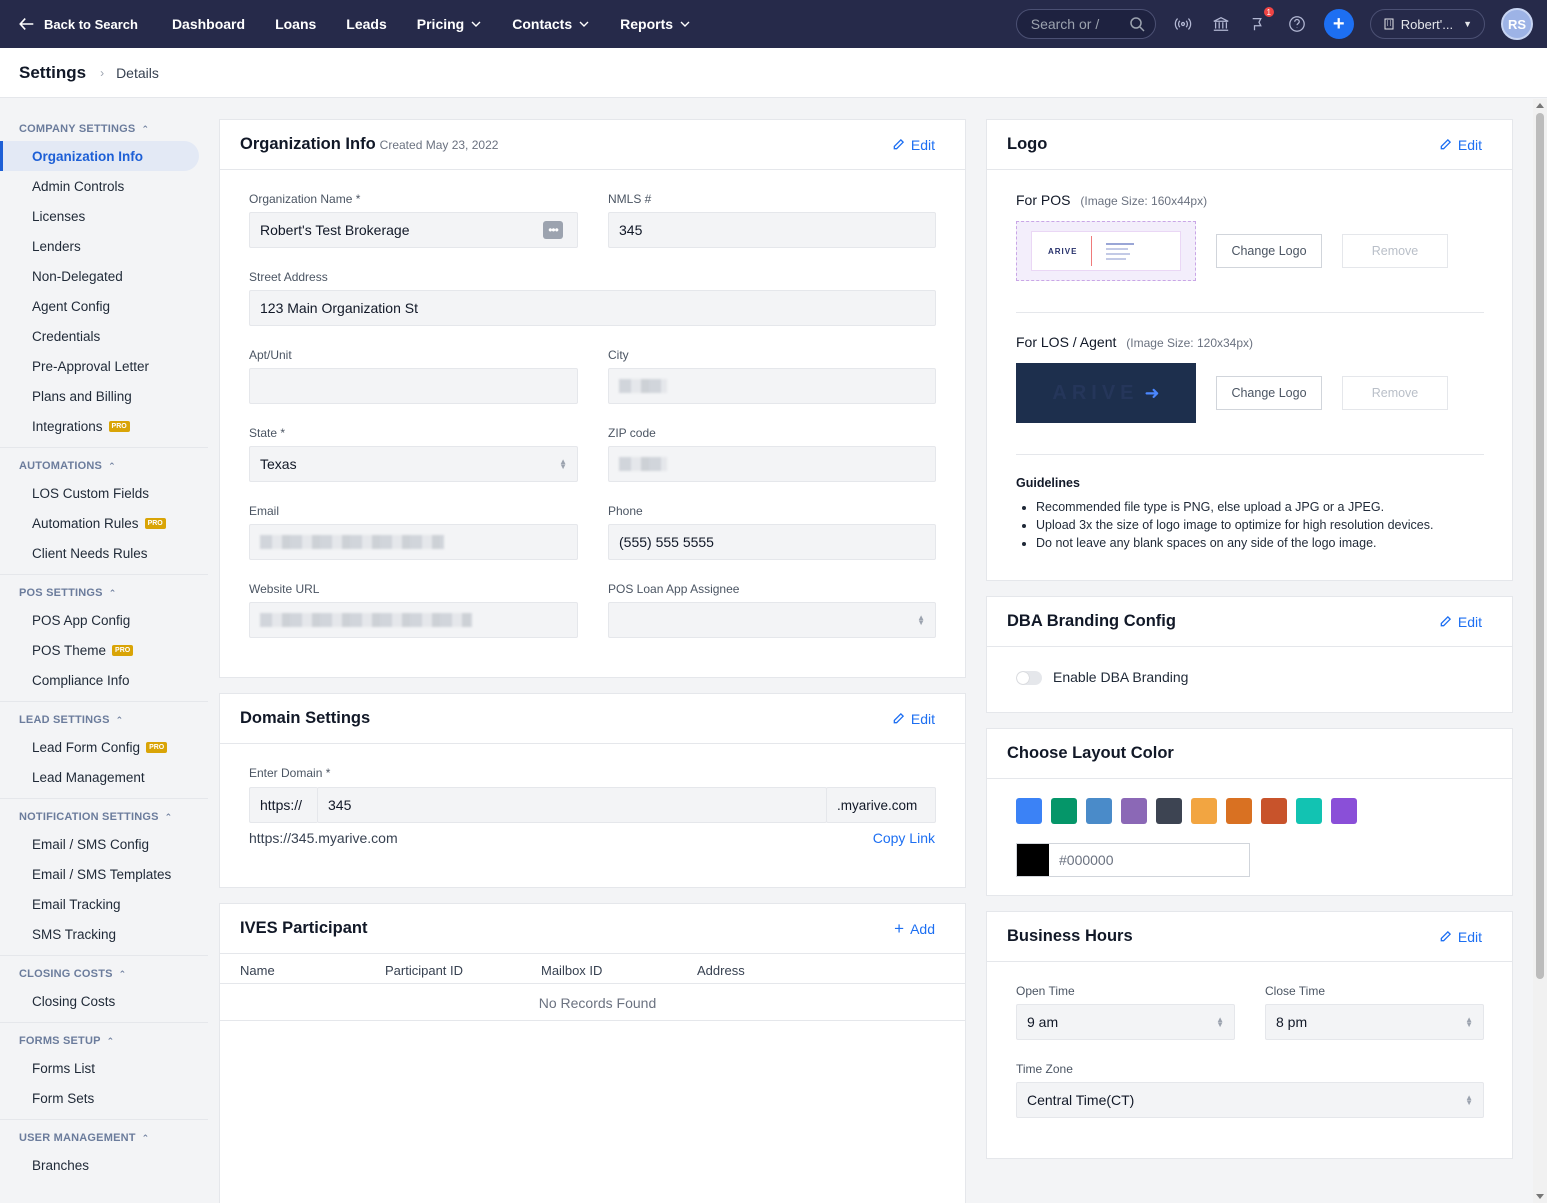  Describe the element at coordinates (53, 72) in the screenshot. I see `breadcrumb-settings: Settings` at that location.